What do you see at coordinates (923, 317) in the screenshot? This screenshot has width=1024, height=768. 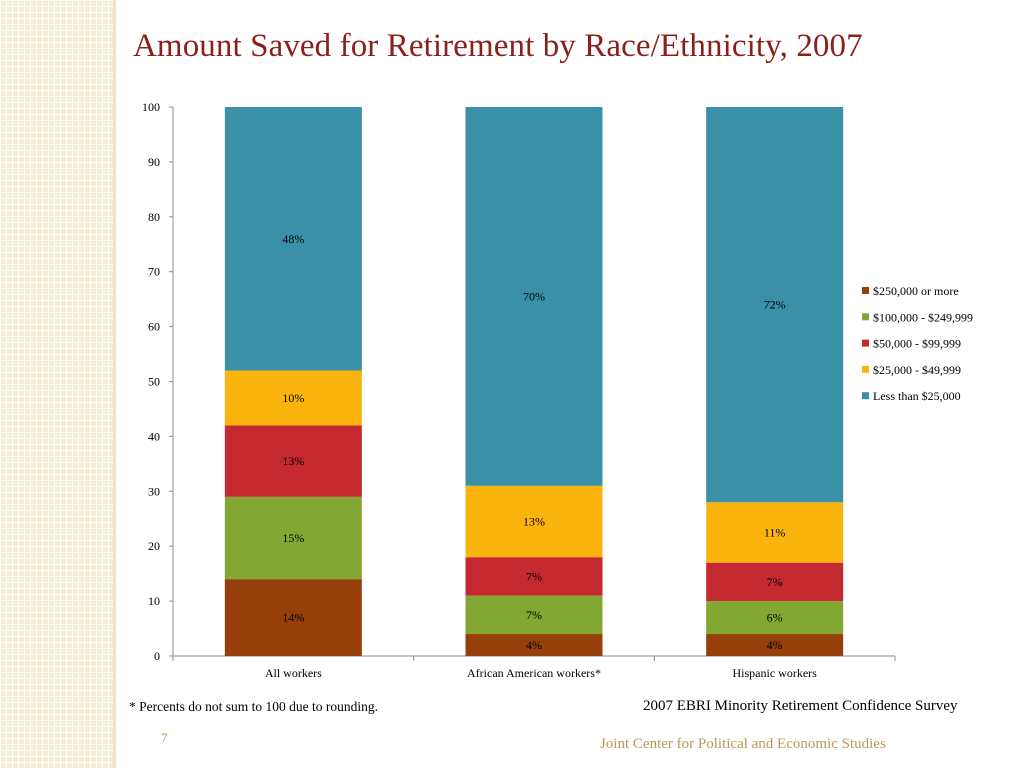 I see `legend-label: $100,000 - $249,999` at bounding box center [923, 317].